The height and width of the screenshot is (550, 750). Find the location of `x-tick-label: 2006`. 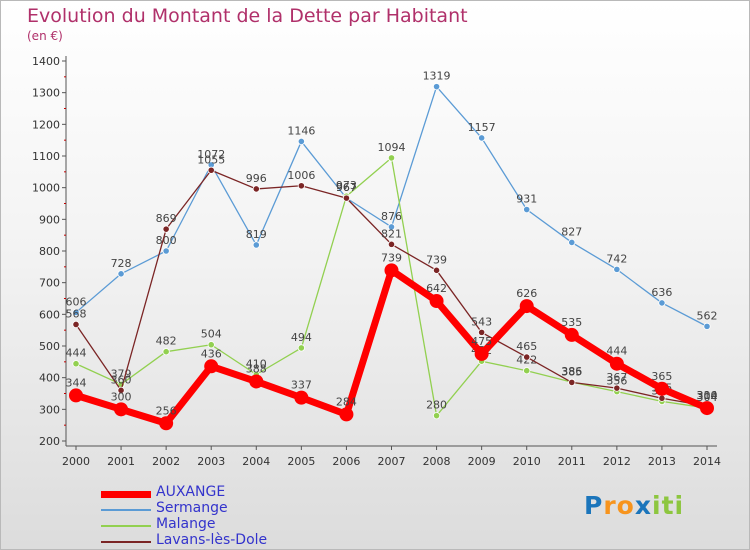

x-tick-label: 2006 is located at coordinates (346, 461).